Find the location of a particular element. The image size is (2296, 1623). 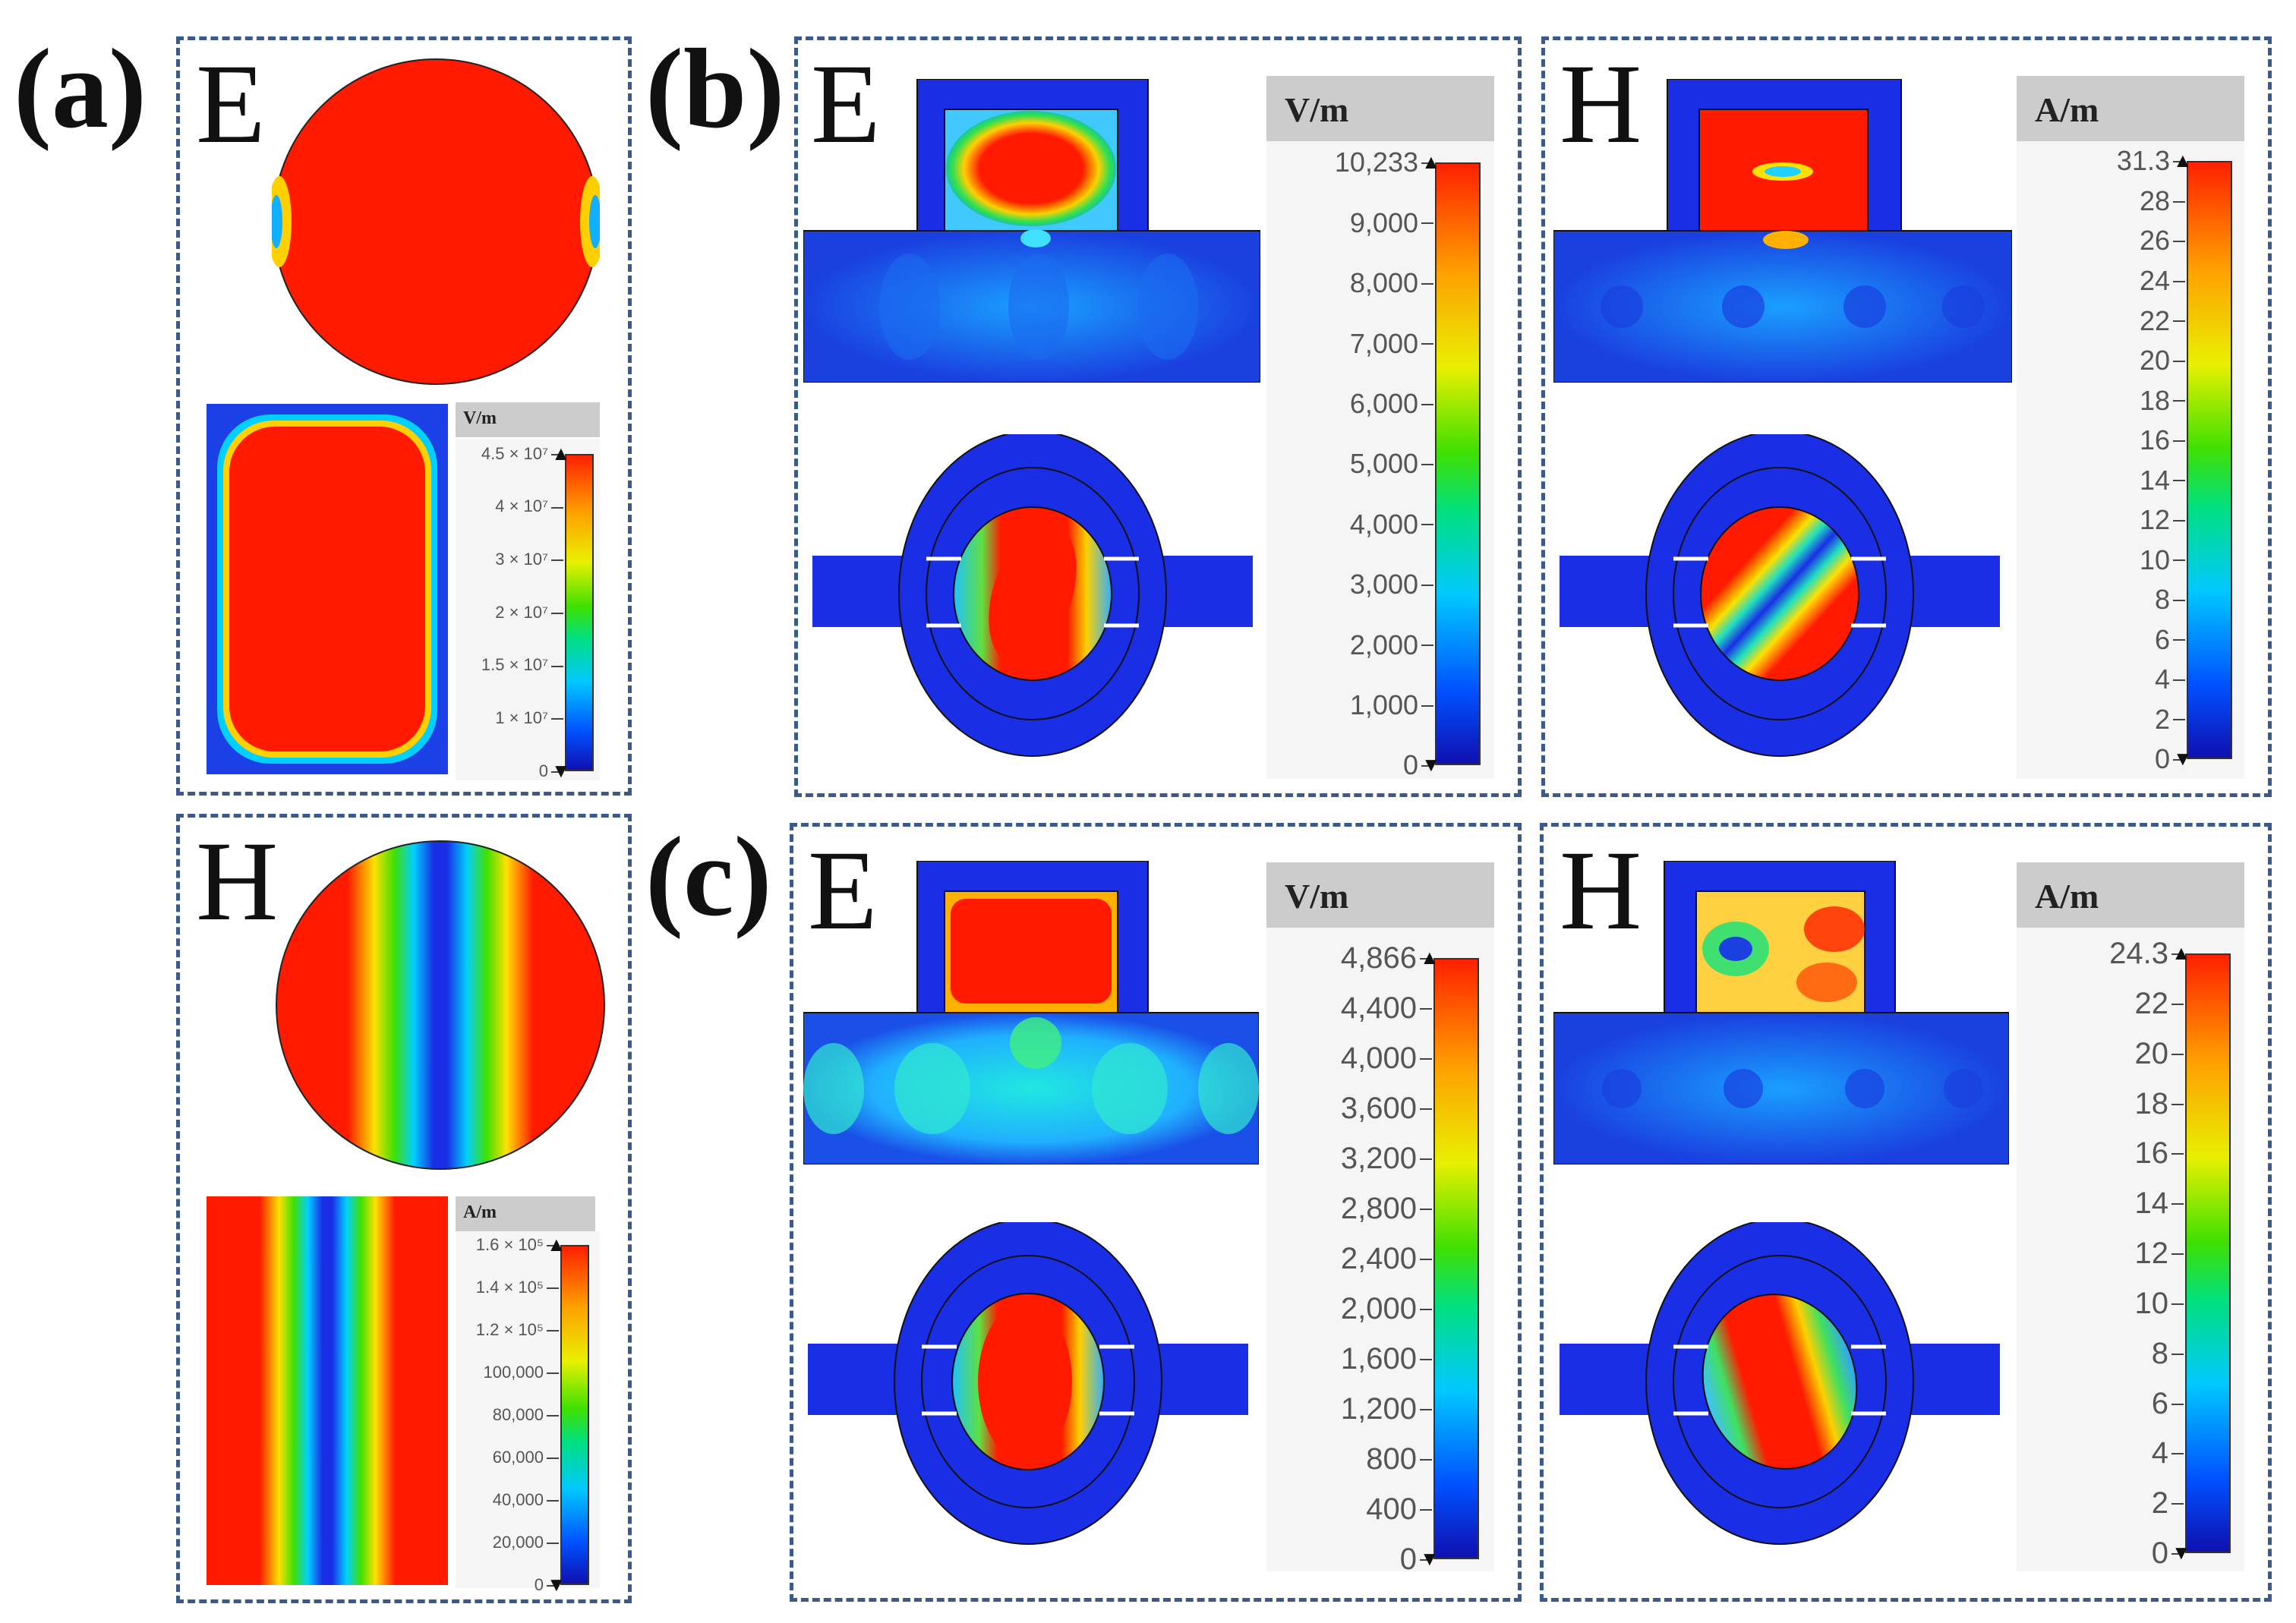

panel-c-h-colorbar is located at coordinates (2208, 1253).